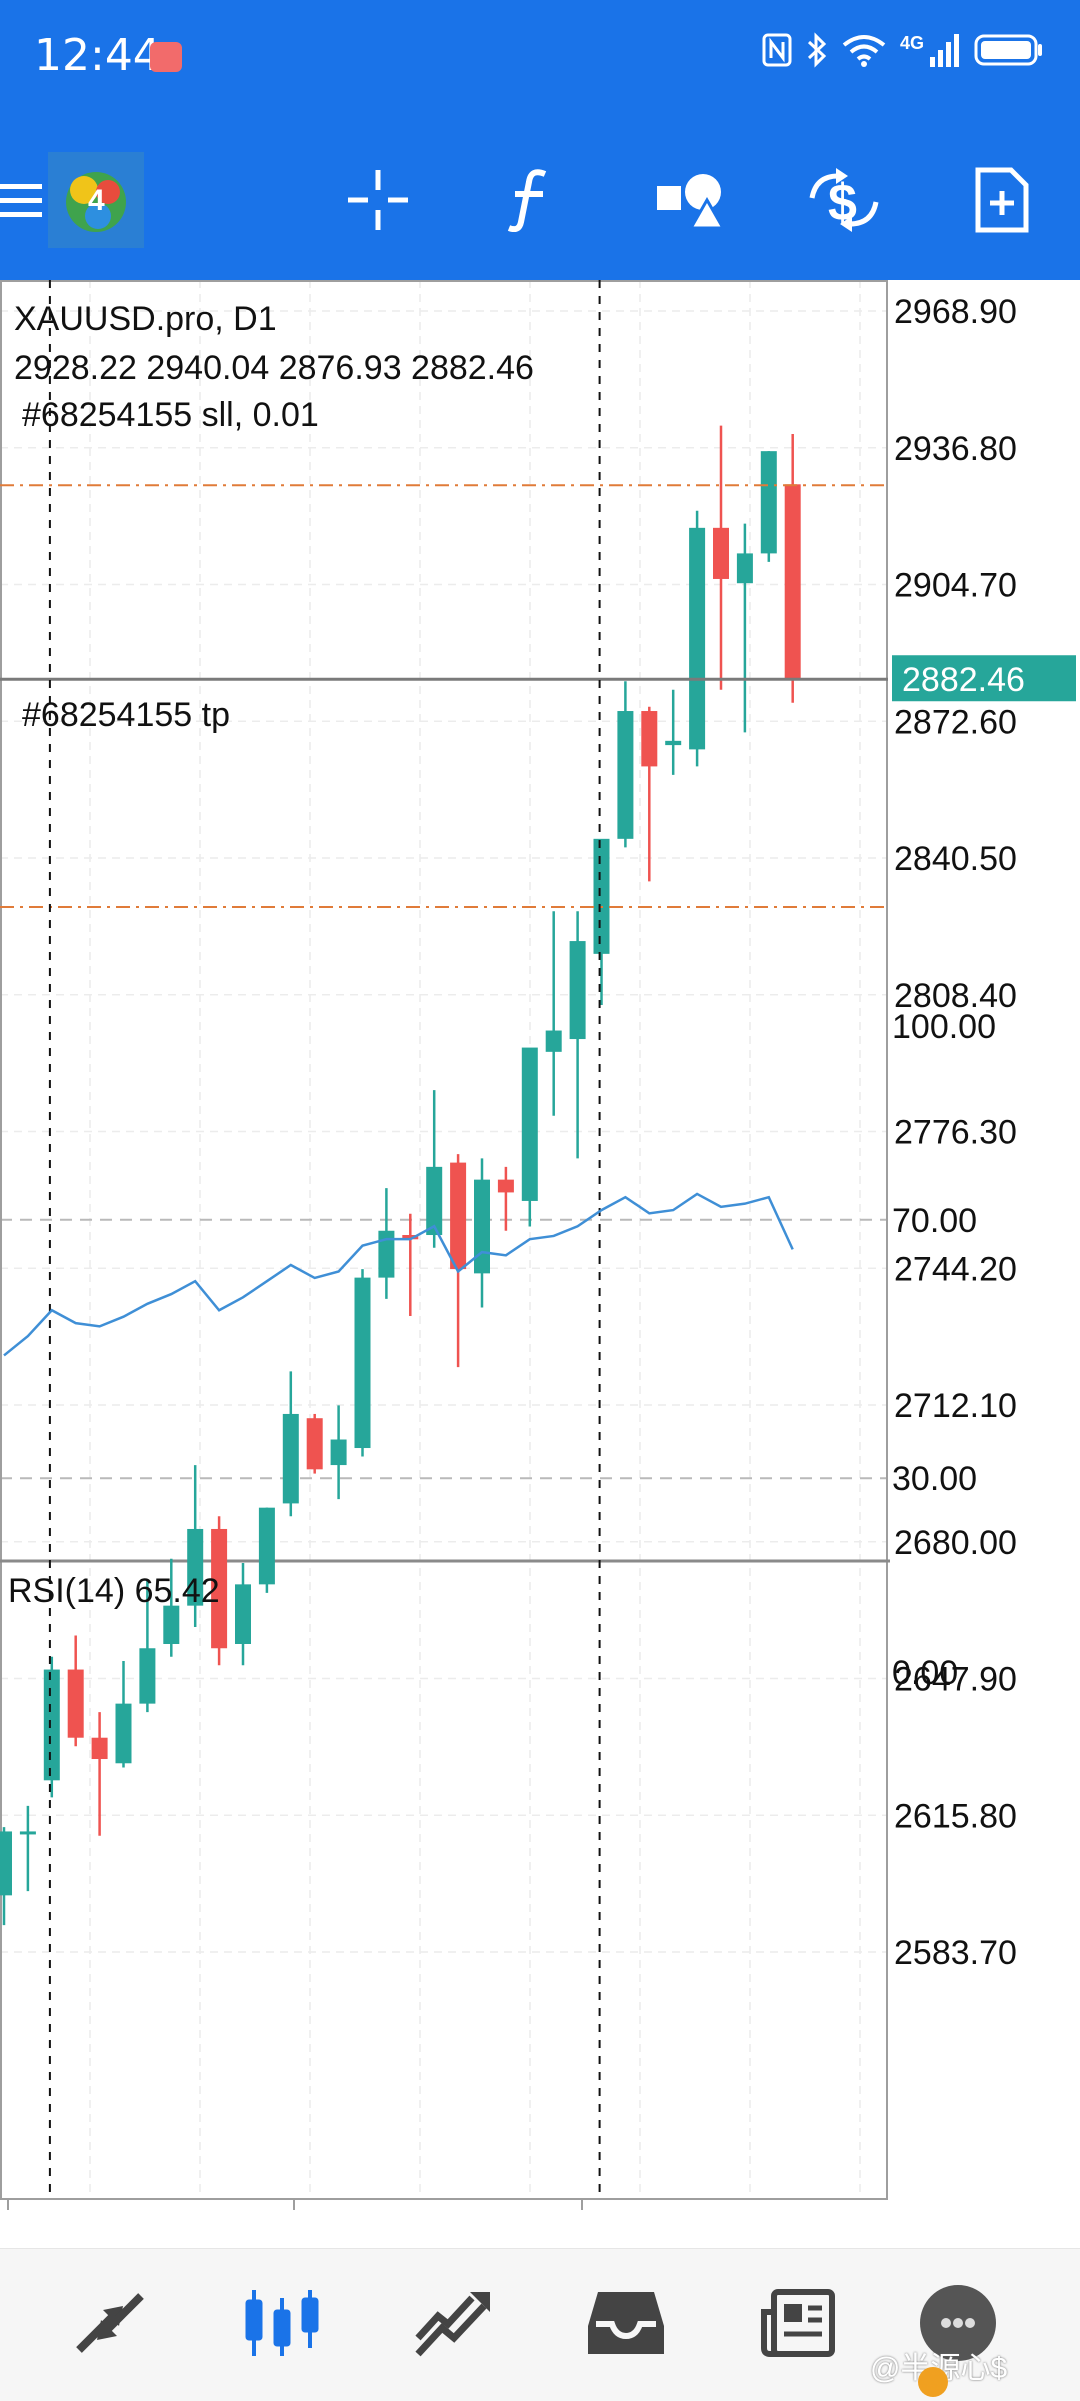 This screenshot has height=2401, width=1080. What do you see at coordinates (540, 2324) in the screenshot?
I see `bottom-navigation: @半源心$` at bounding box center [540, 2324].